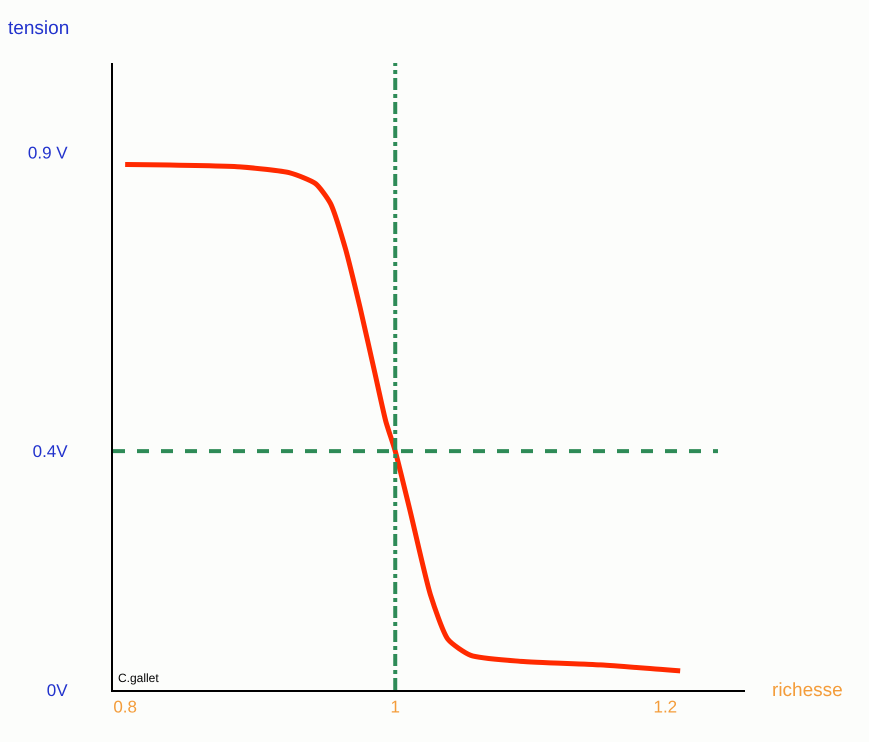  What do you see at coordinates (50, 452) in the screenshot?
I see `y-tick-label: 0.4V` at bounding box center [50, 452].